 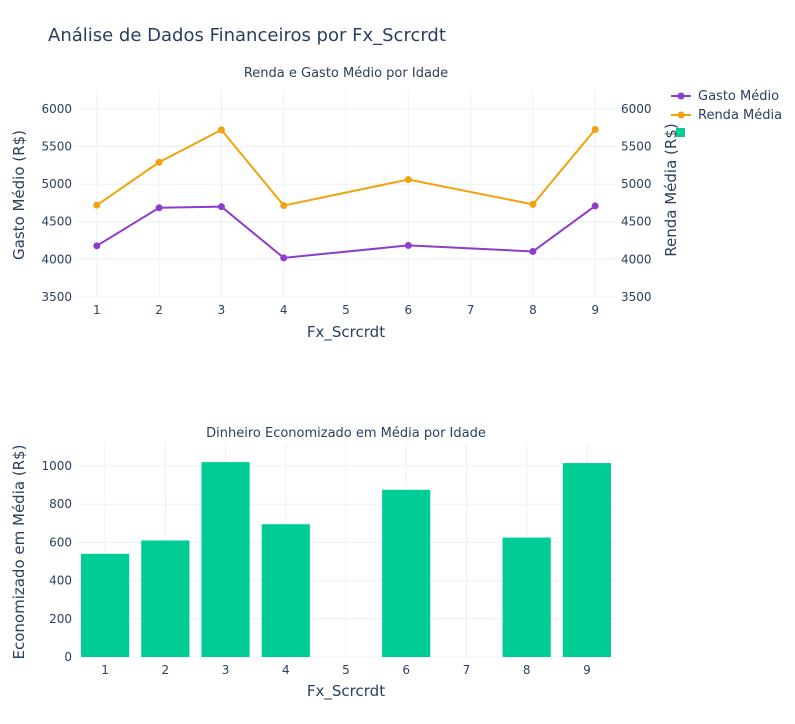 What do you see at coordinates (636, 203) in the screenshot?
I see `top-y2-axis-ticks: 3500 4000 4500 5000 5500 6000` at bounding box center [636, 203].